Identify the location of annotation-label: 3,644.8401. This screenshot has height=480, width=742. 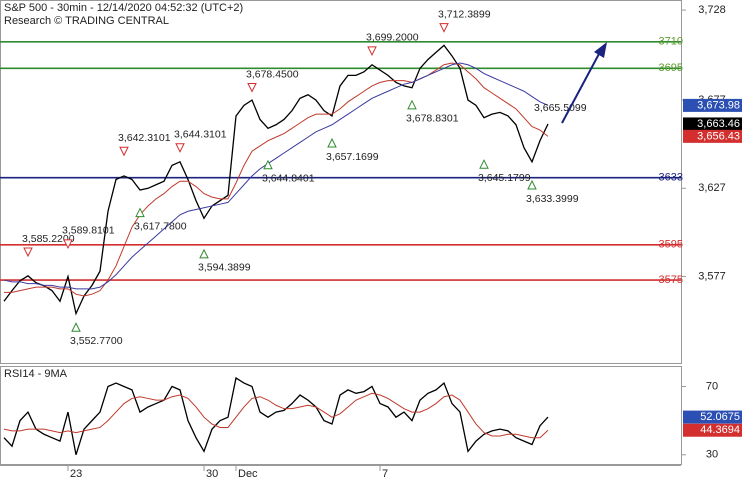
(288, 179).